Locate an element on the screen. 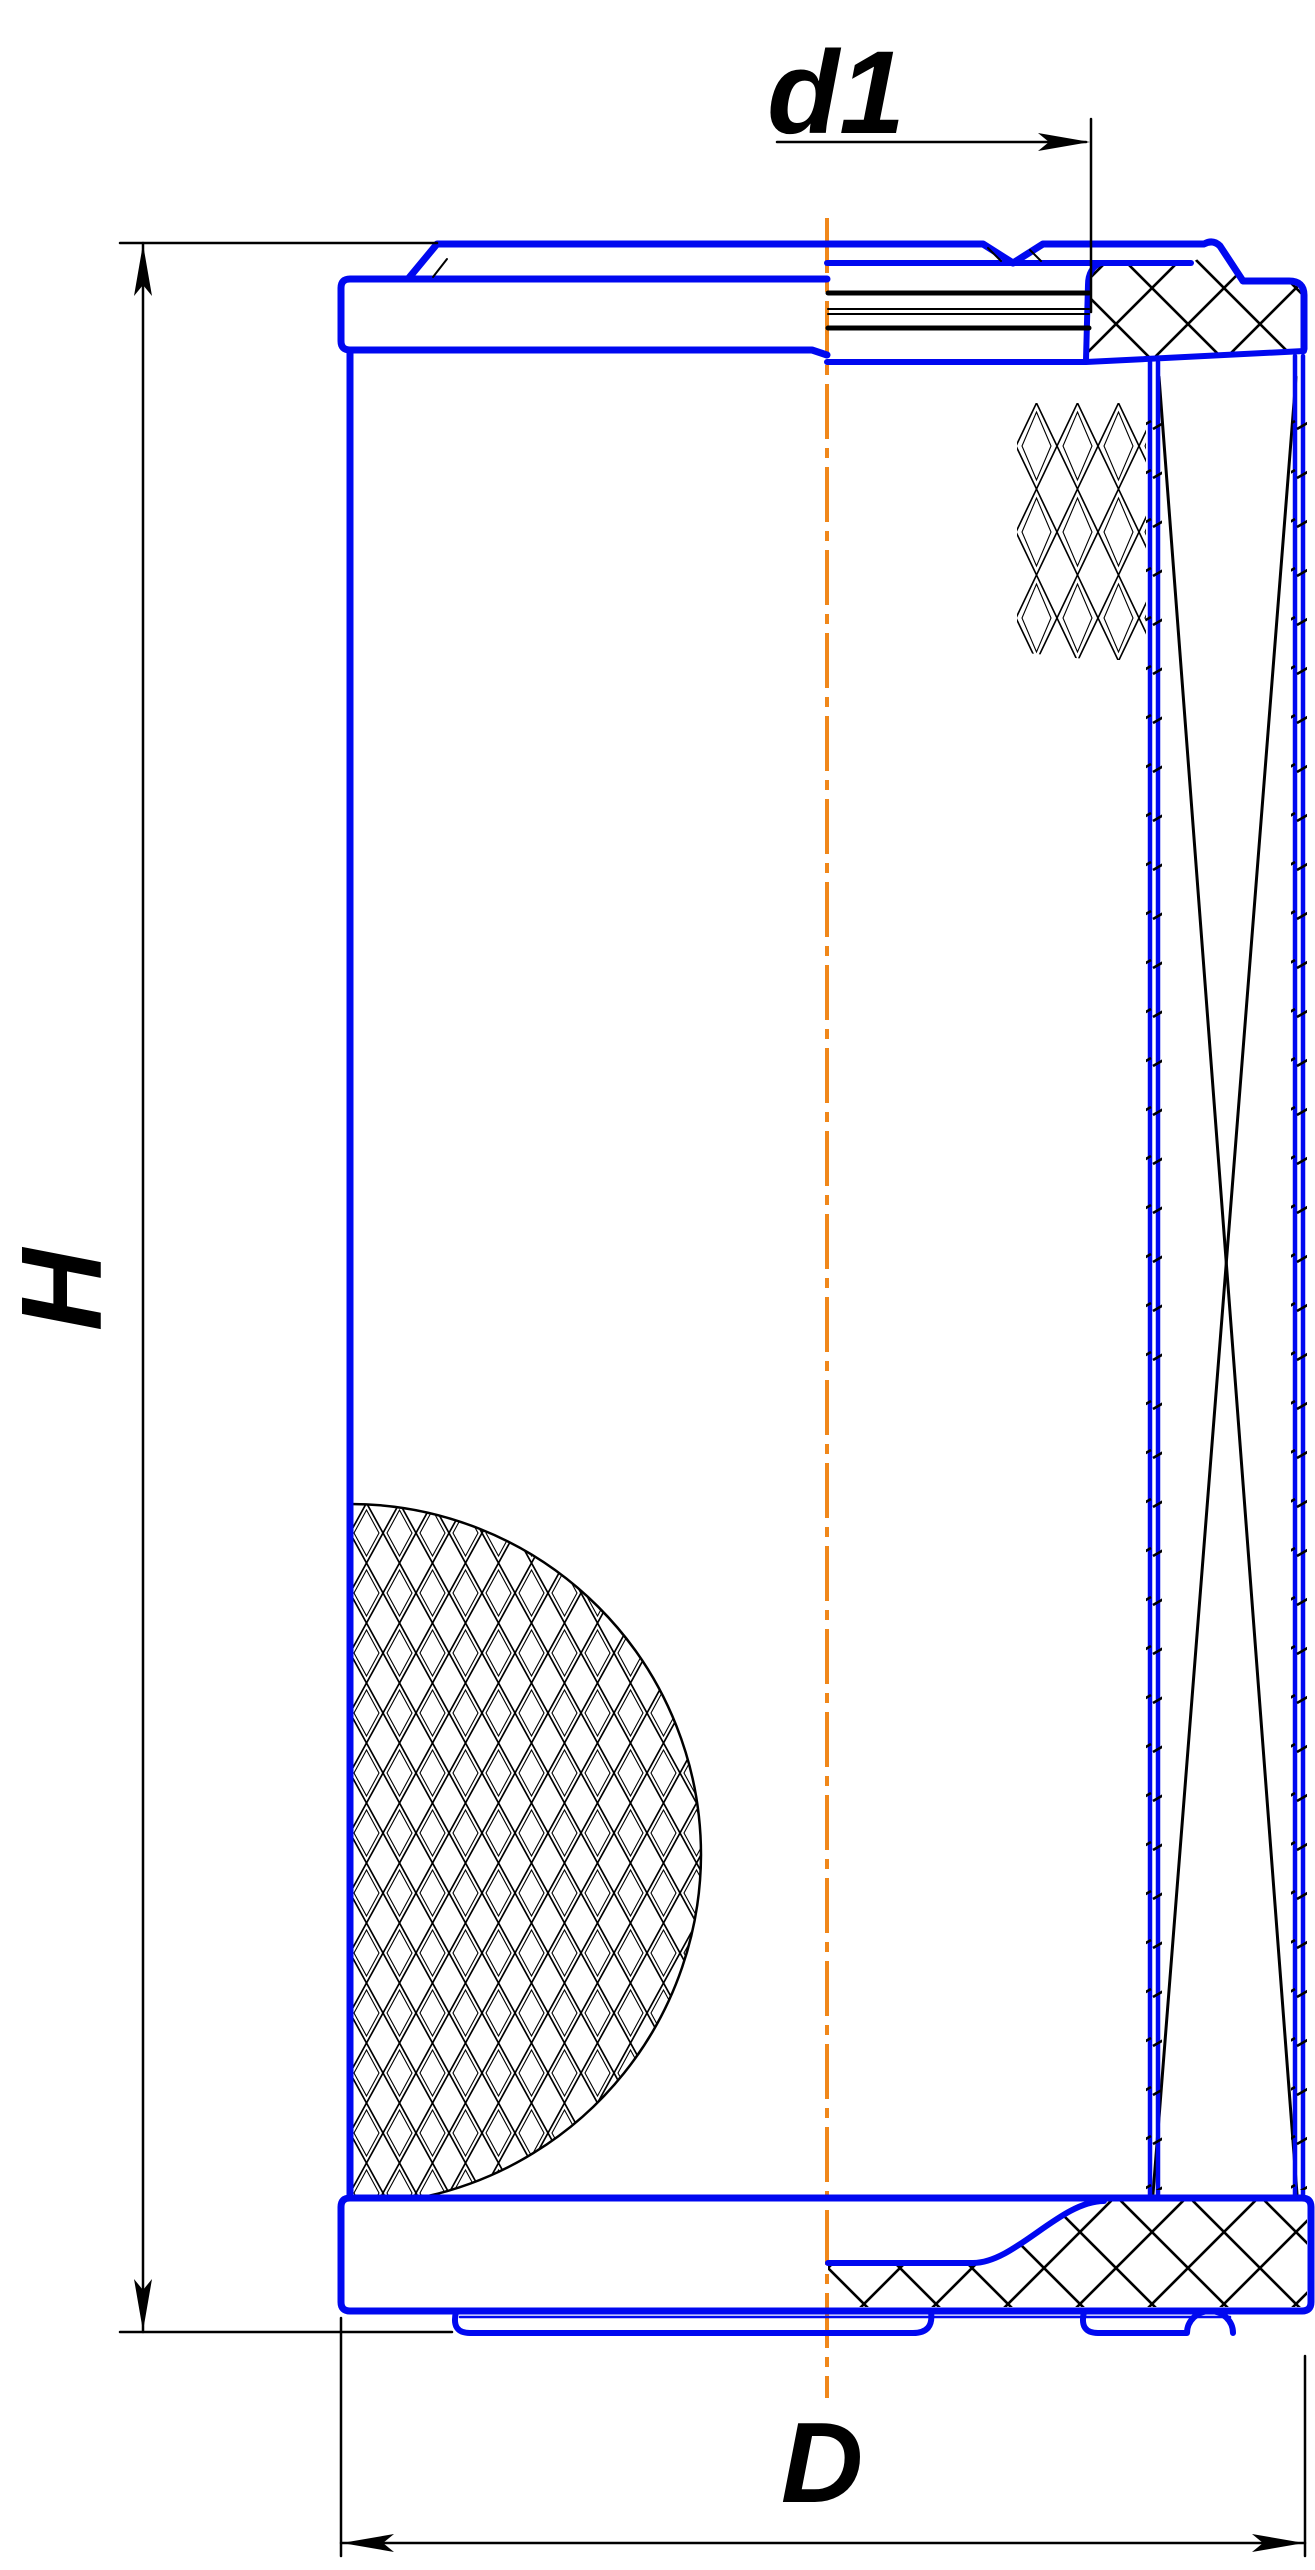 The width and height of the screenshot is (1315, 2570). h-arrow-down is located at coordinates (143, 2305).